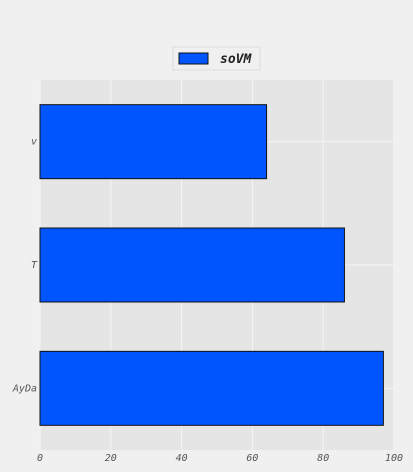 The width and height of the screenshot is (413, 472). What do you see at coordinates (220, 458) in the screenshot?
I see `x-tick-labels: 0 20 40 60 80 100` at bounding box center [220, 458].